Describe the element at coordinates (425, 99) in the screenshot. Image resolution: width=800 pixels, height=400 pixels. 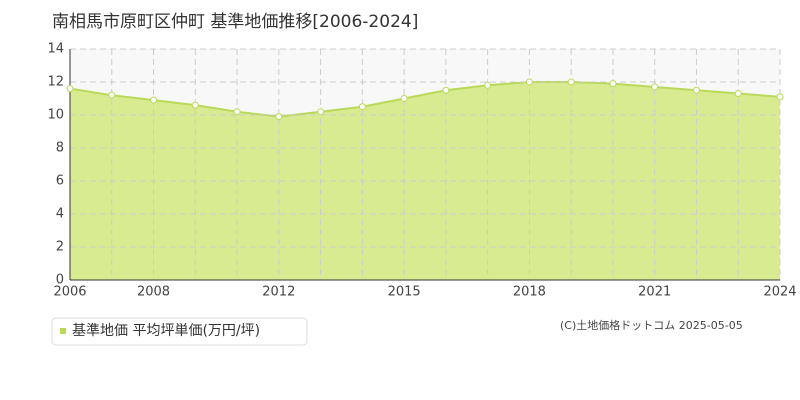
I see `line` at that location.